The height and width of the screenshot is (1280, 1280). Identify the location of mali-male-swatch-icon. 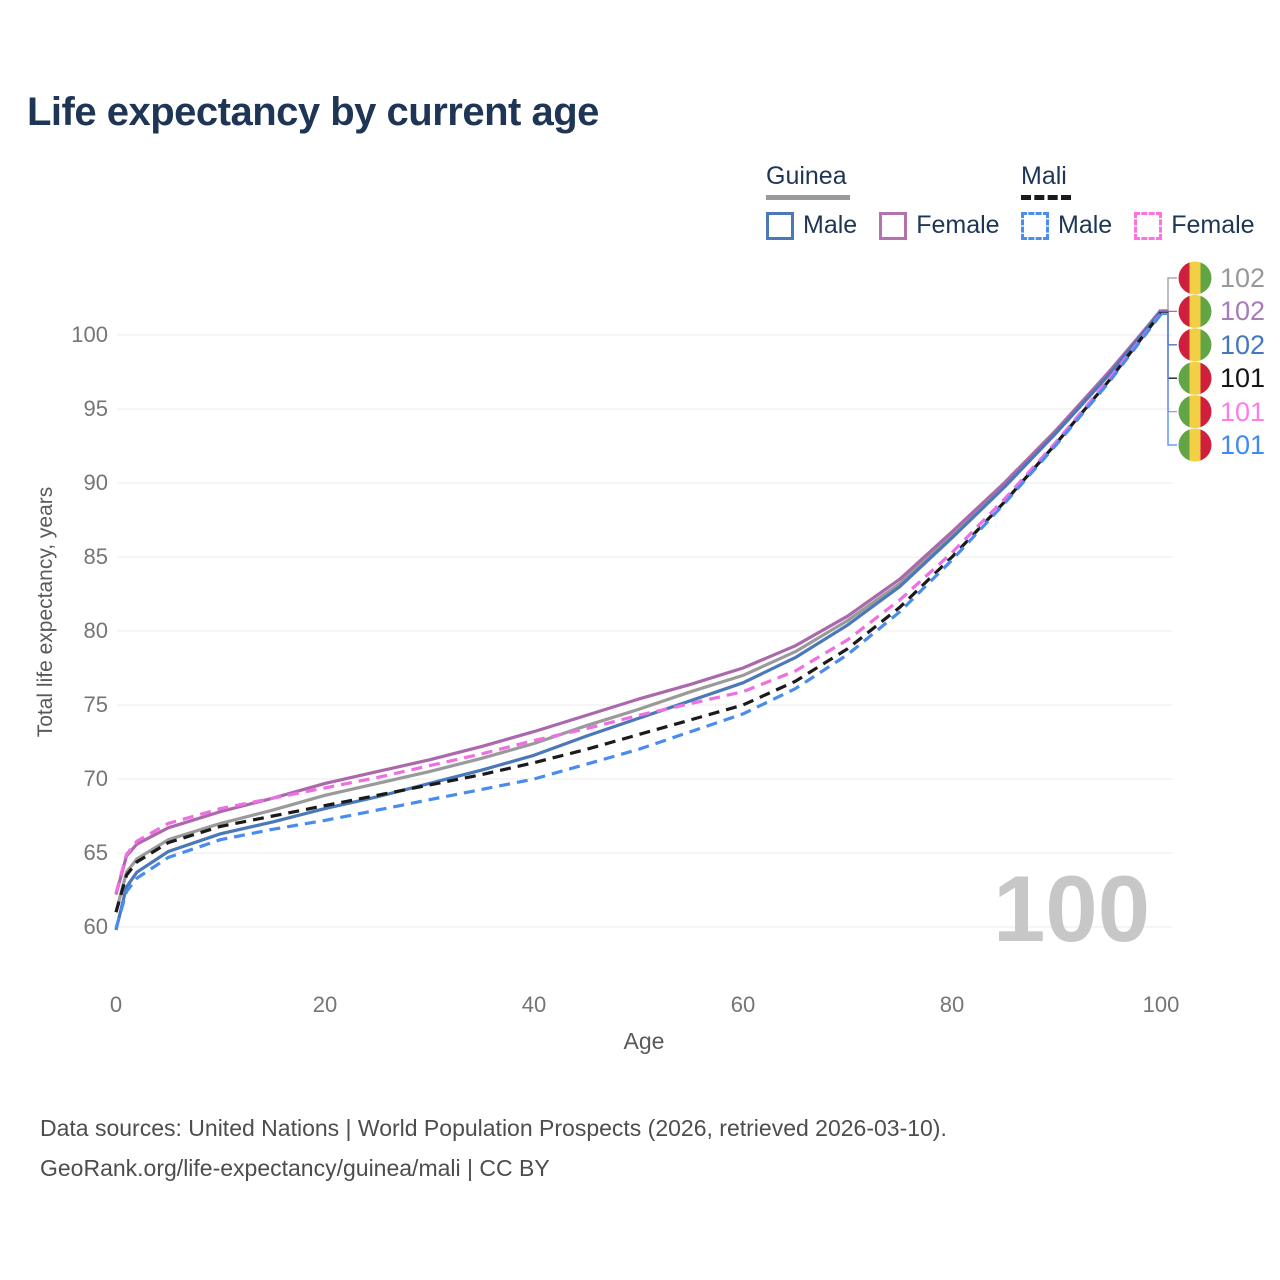
(1035, 225).